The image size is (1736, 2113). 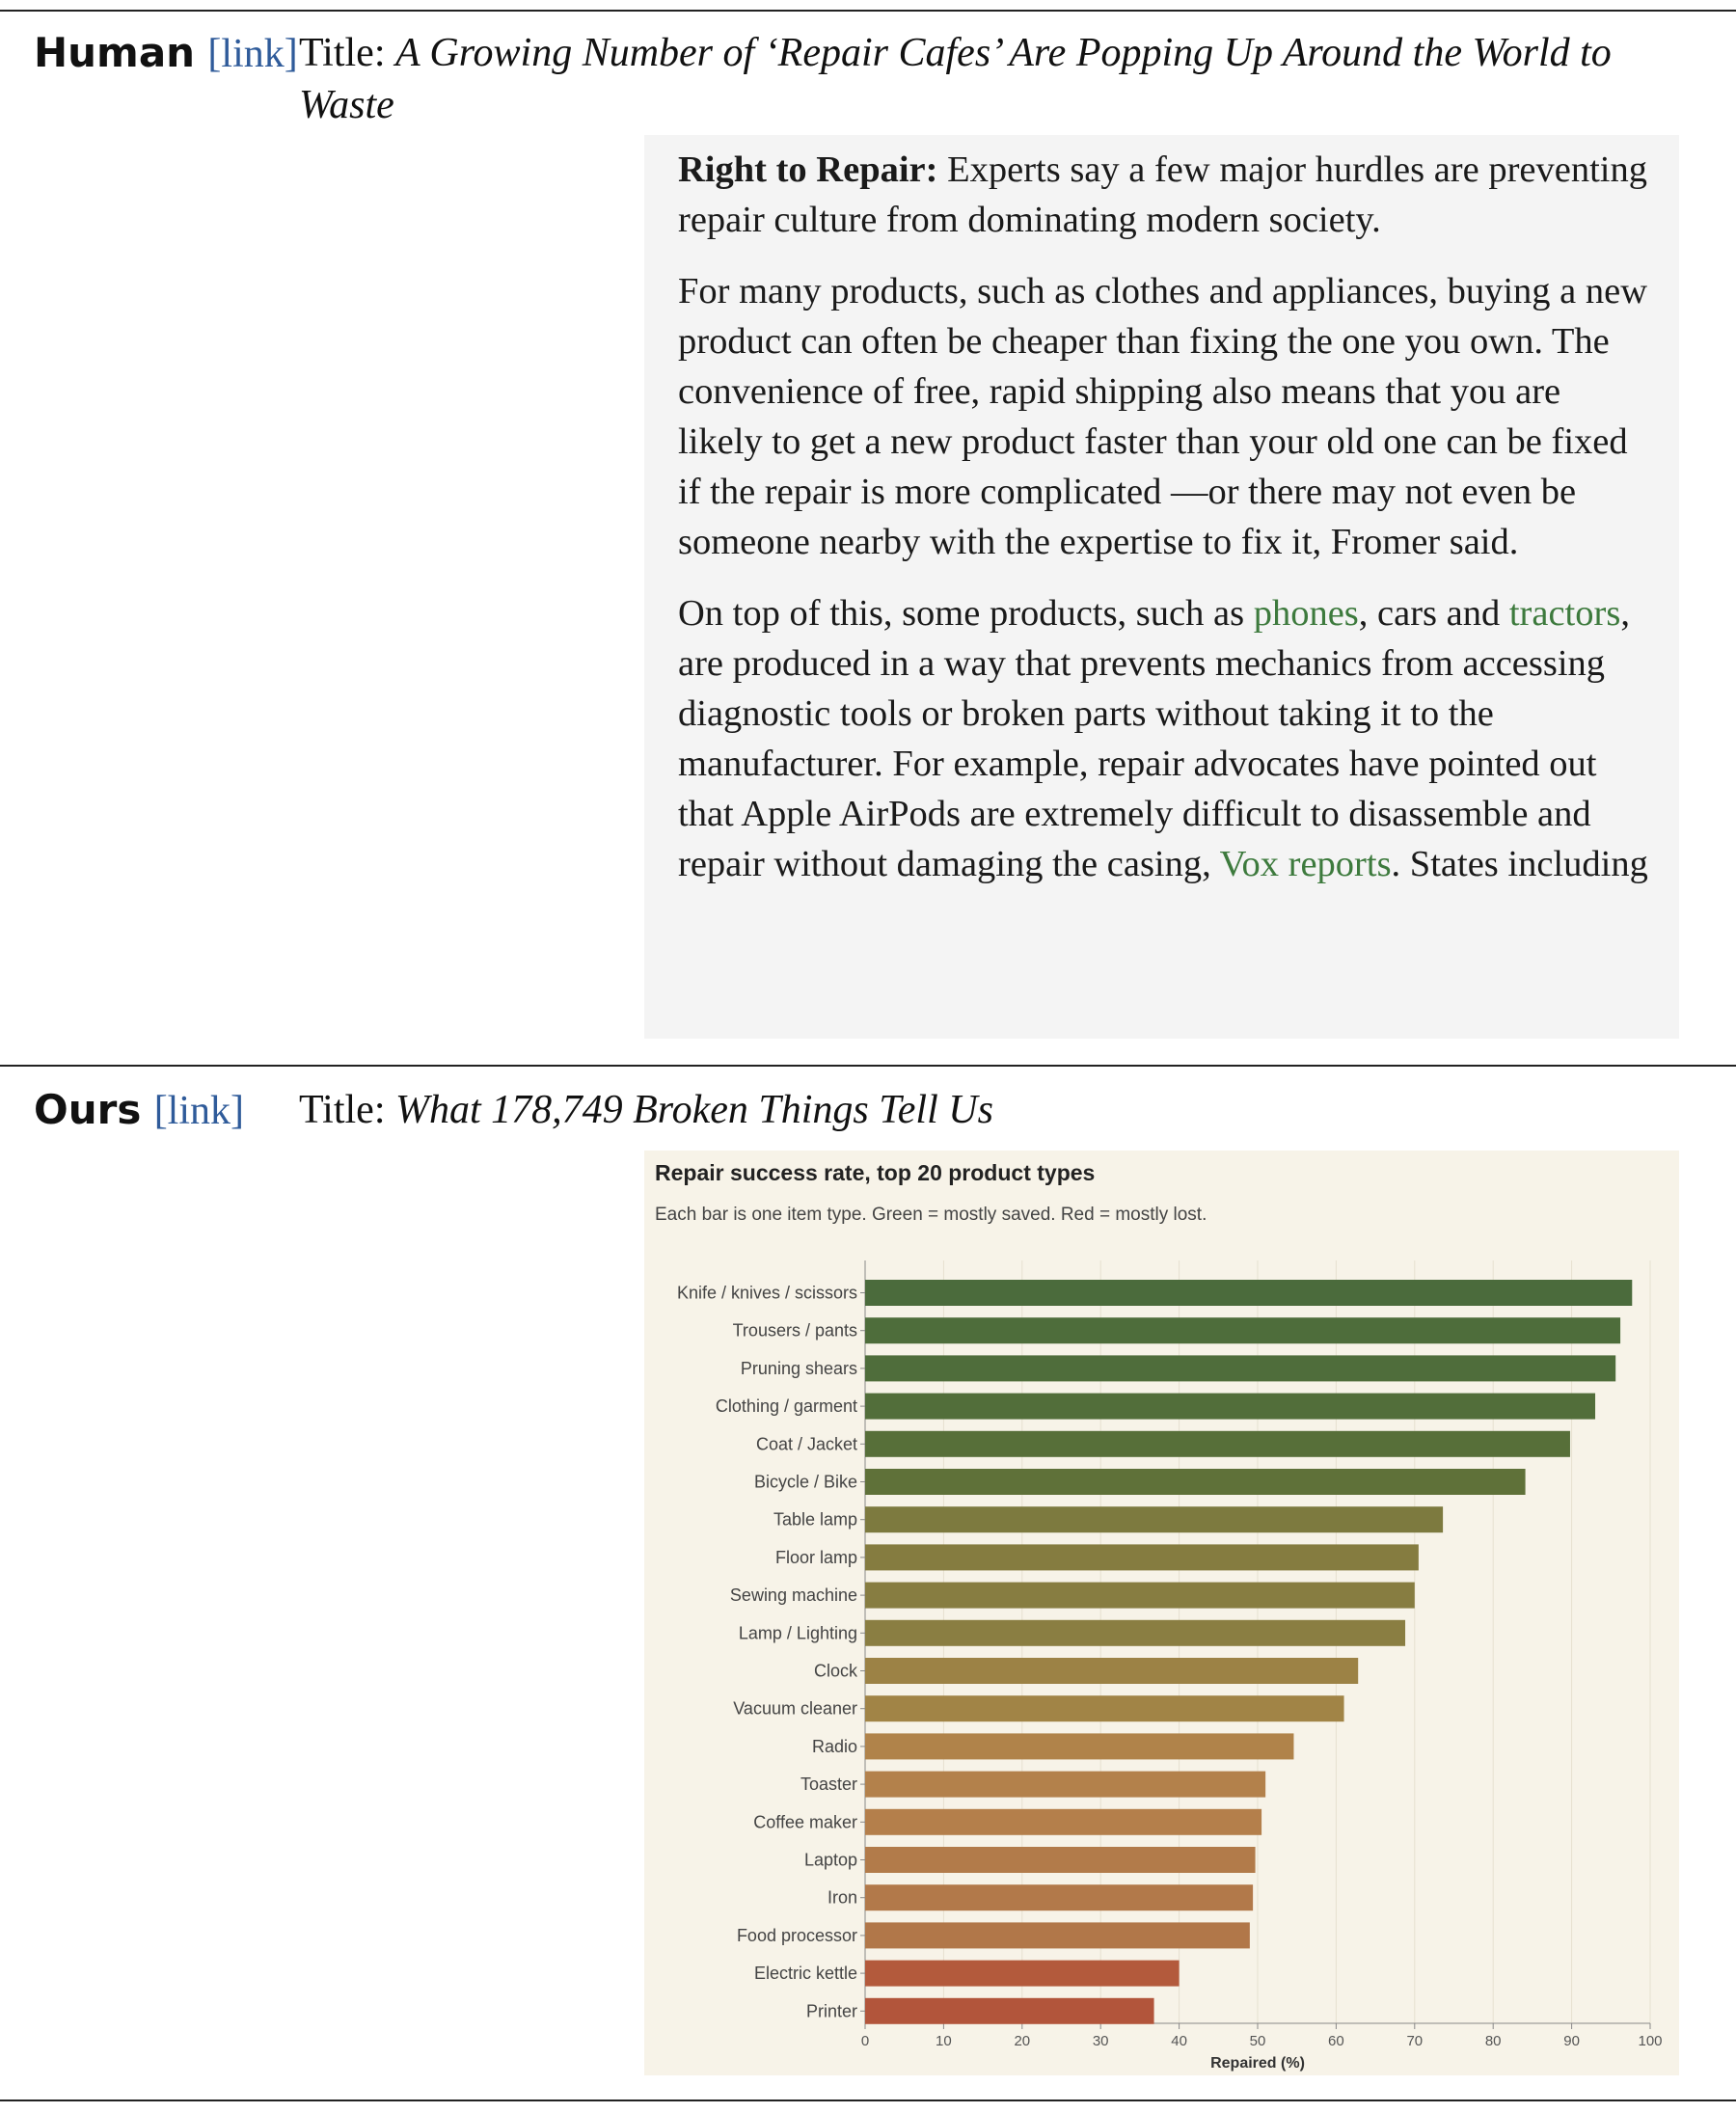 I want to click on y-tick-label: Coat / Jacket, so click(x=806, y=1443).